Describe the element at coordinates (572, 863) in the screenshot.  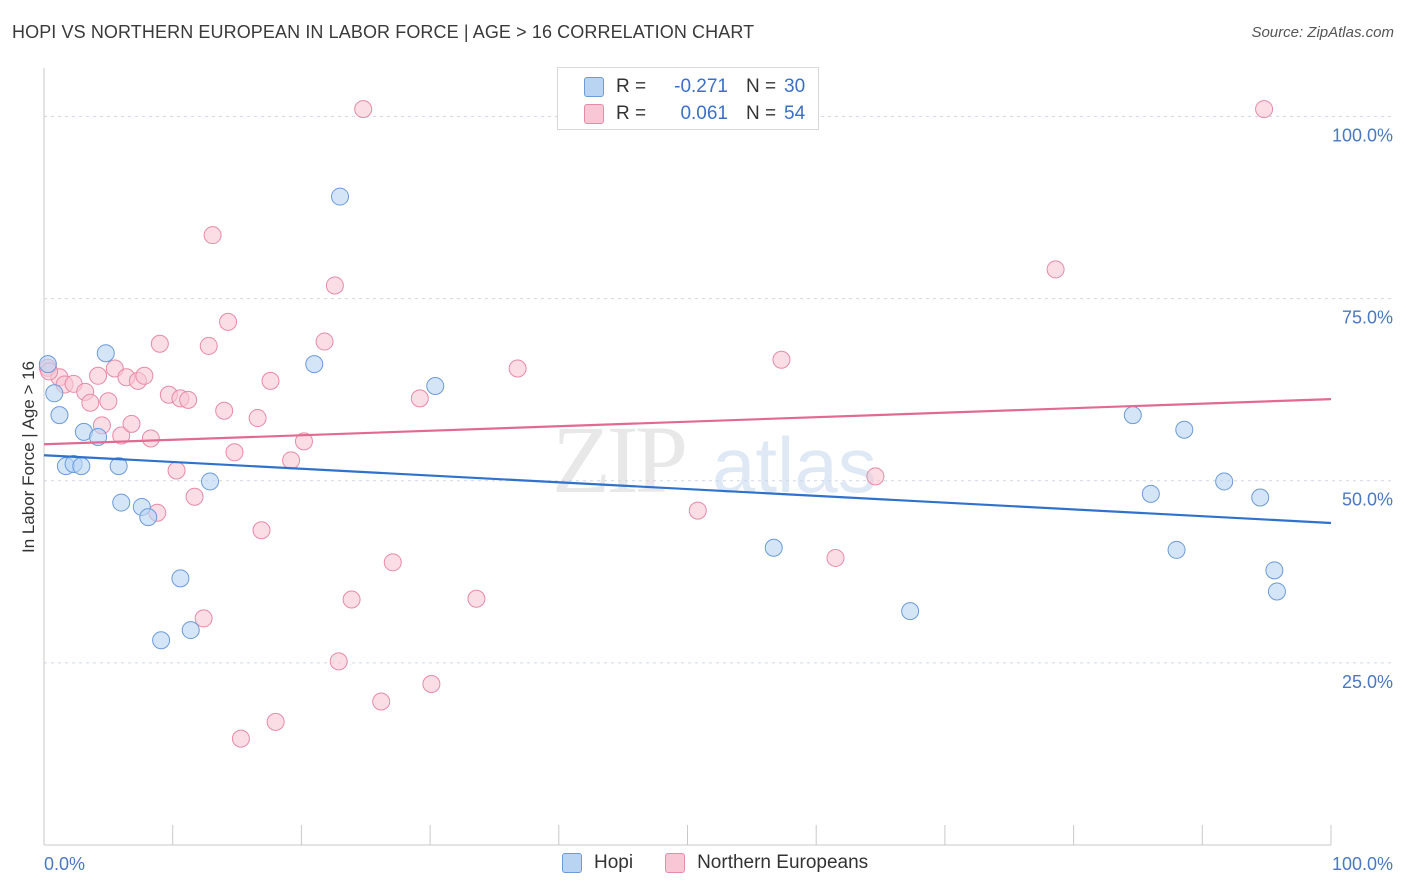
I see `legend-hopi-swatch` at that location.